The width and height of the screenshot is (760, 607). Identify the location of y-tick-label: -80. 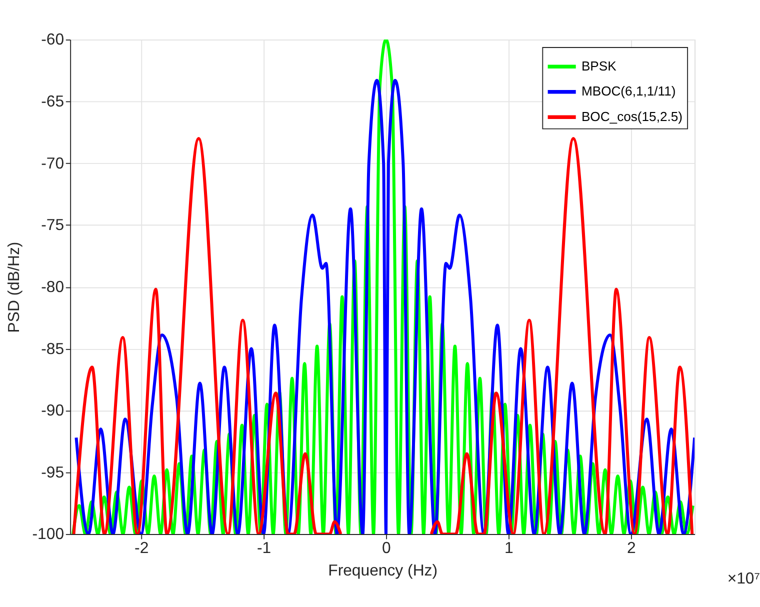
(52, 287).